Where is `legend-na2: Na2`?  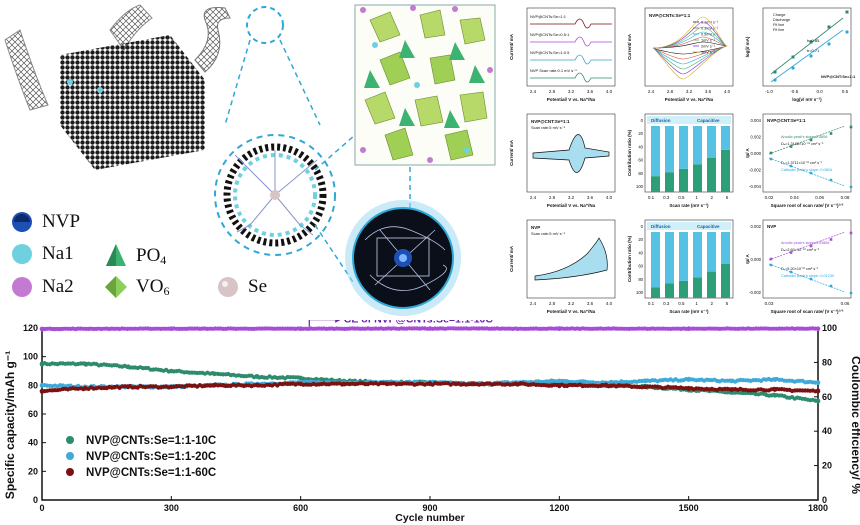
legend-na2: Na2 is located at coordinates (42, 287).